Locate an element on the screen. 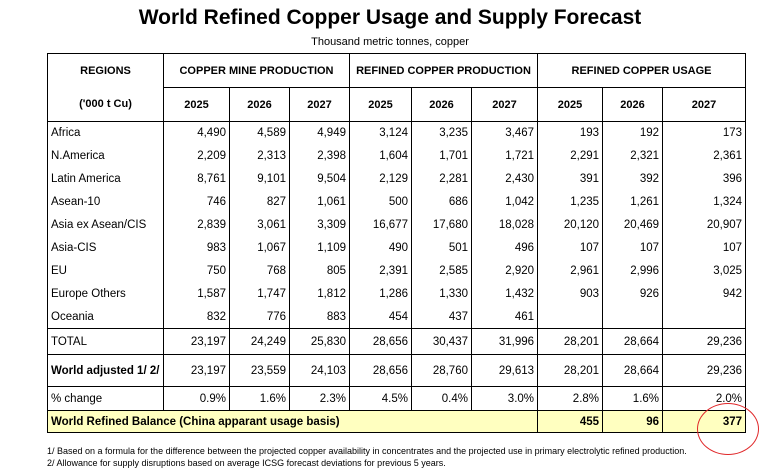 The image size is (780, 475). table-cell: 903 is located at coordinates (570, 294).